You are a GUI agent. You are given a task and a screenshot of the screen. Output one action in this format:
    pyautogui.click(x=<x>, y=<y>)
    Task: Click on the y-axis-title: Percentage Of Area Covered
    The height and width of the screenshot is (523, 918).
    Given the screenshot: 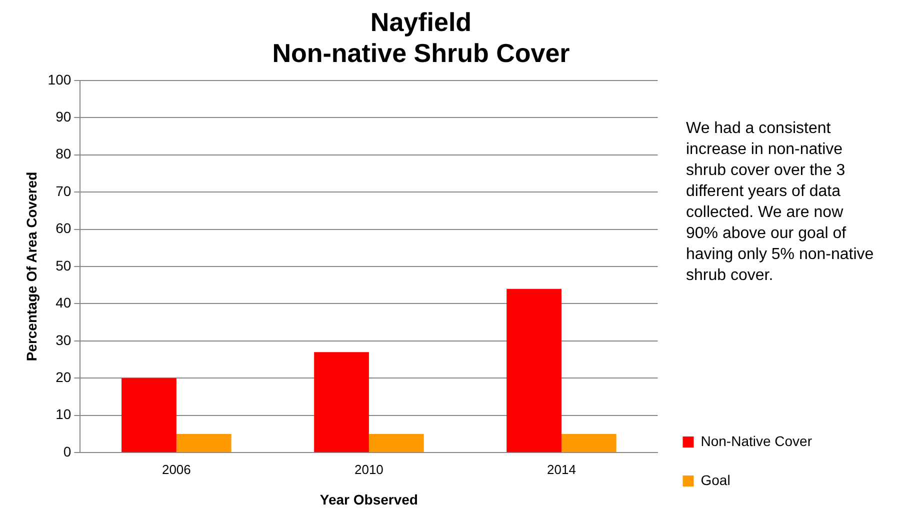 What is the action you would take?
    pyautogui.click(x=31, y=267)
    